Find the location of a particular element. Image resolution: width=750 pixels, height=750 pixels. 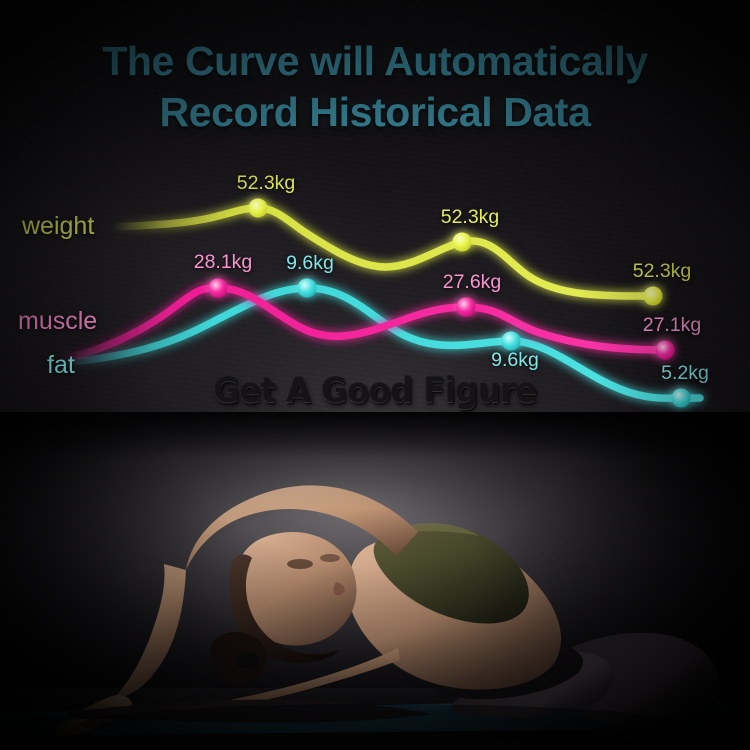

slogan-text: Get A Good Figure is located at coordinates (375, 391).